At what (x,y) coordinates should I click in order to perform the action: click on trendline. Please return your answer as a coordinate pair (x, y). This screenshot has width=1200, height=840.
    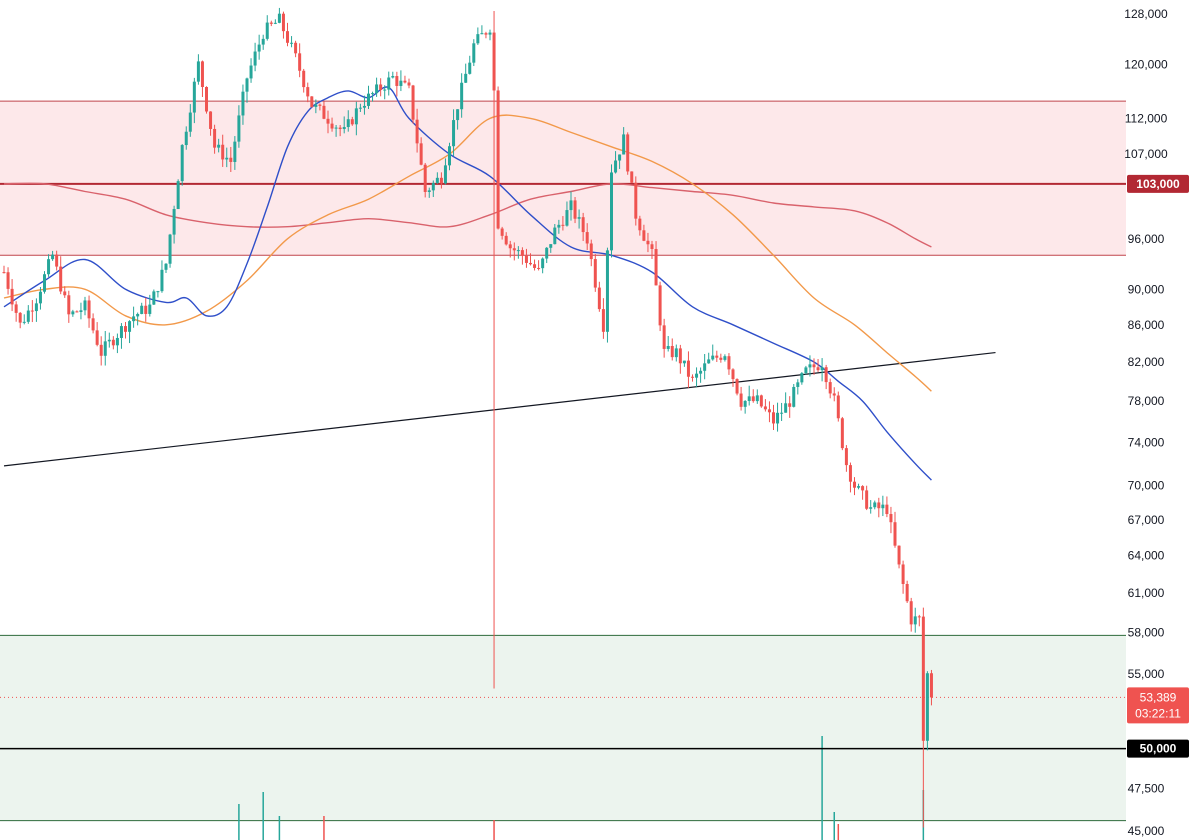
    Looking at the image, I should click on (499, 409).